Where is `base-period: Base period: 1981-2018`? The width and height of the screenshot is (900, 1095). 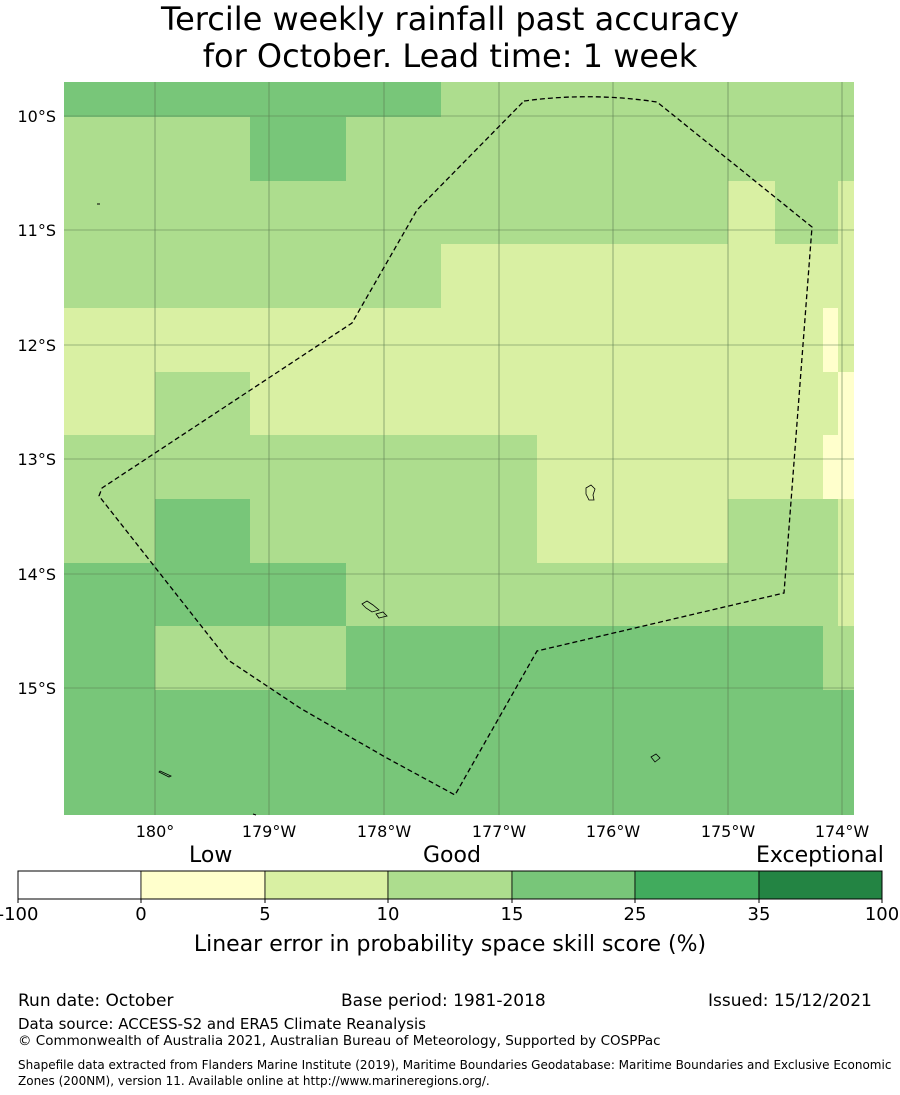
base-period: Base period: 1981-2018 is located at coordinates (443, 1001).